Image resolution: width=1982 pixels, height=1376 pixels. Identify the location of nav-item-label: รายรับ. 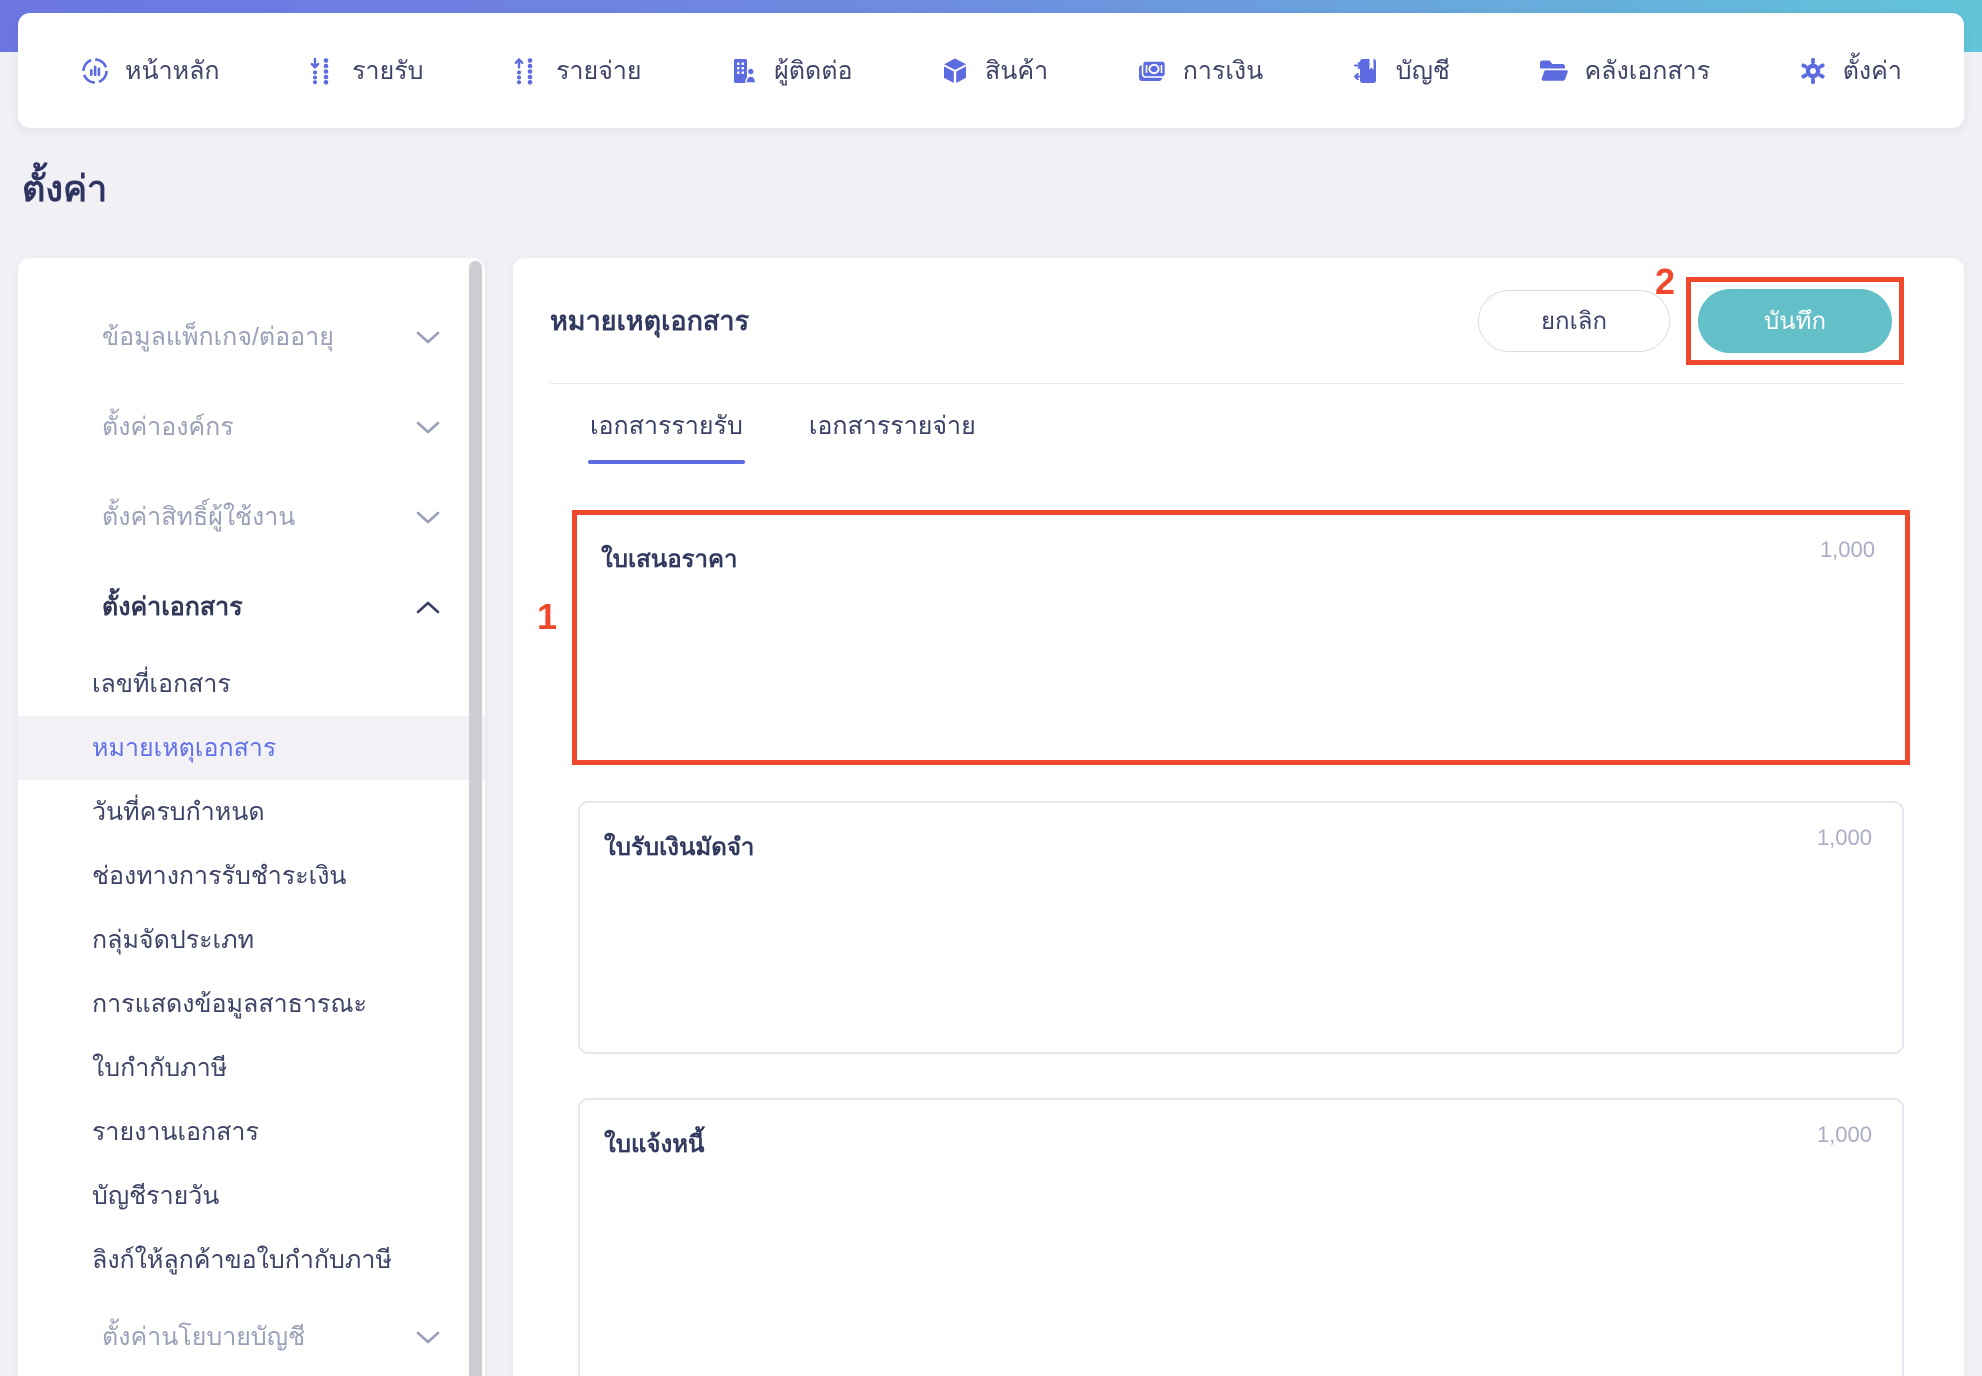
(388, 70).